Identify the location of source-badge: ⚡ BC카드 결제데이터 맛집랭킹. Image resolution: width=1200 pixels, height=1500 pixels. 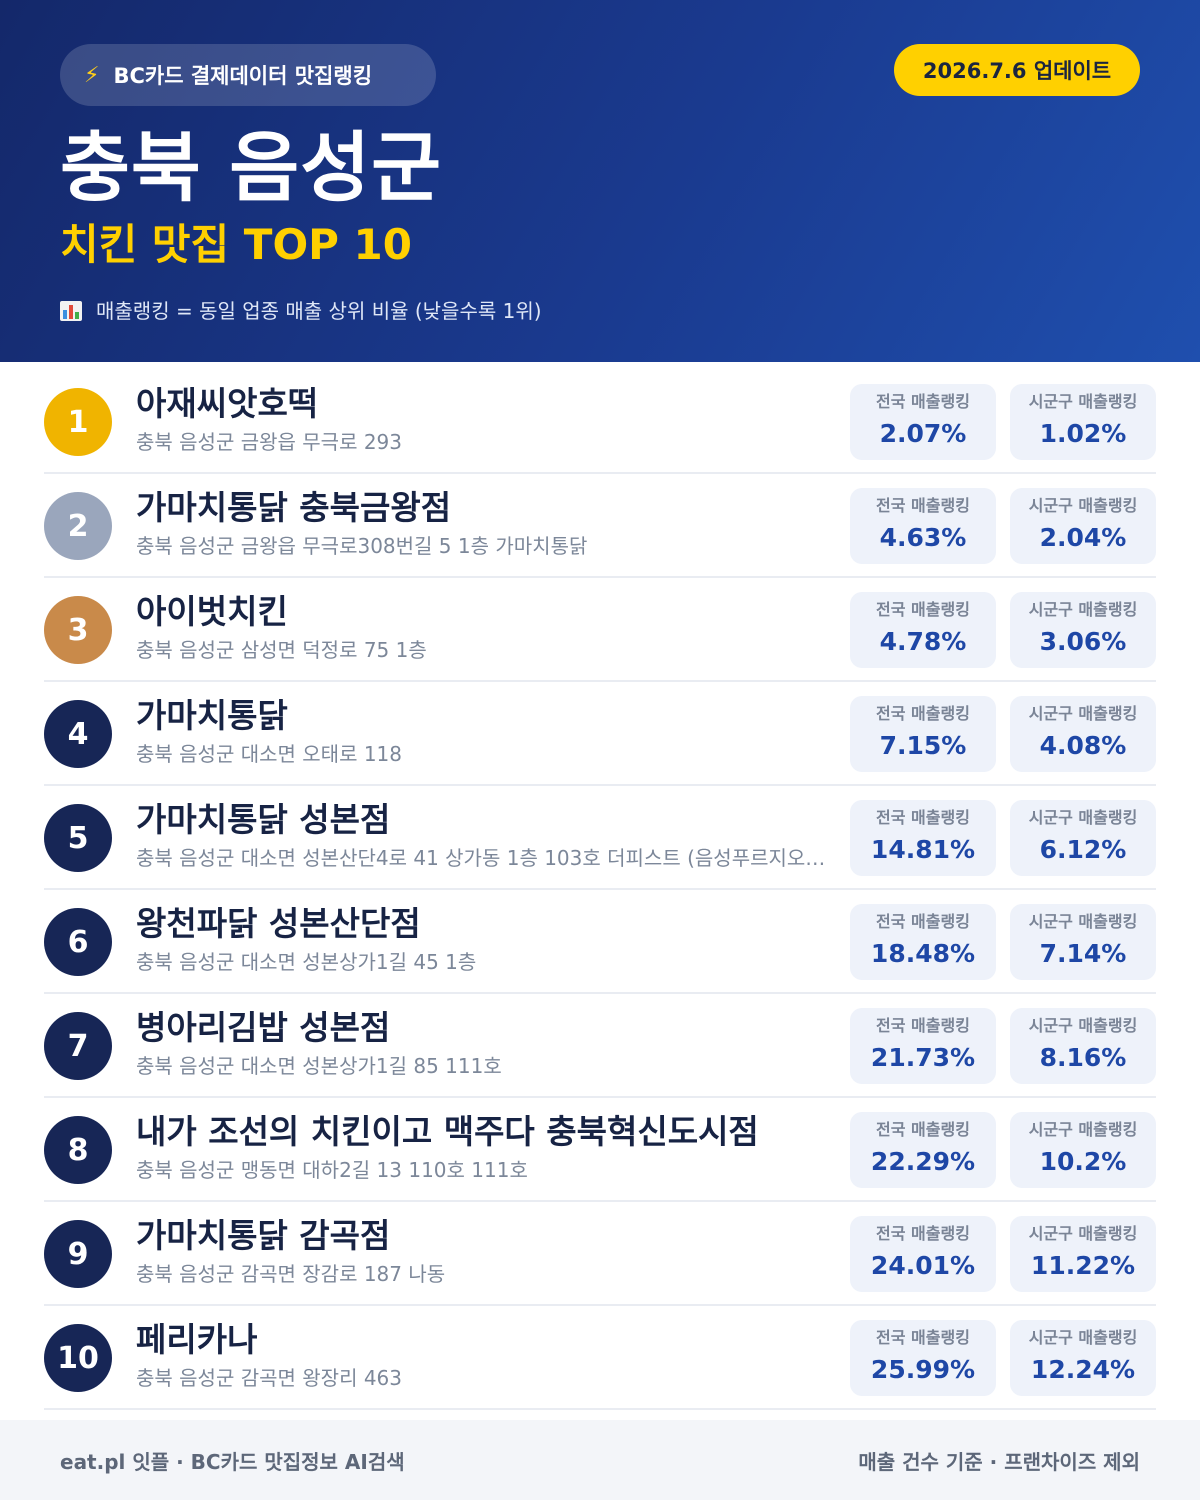
(248, 75).